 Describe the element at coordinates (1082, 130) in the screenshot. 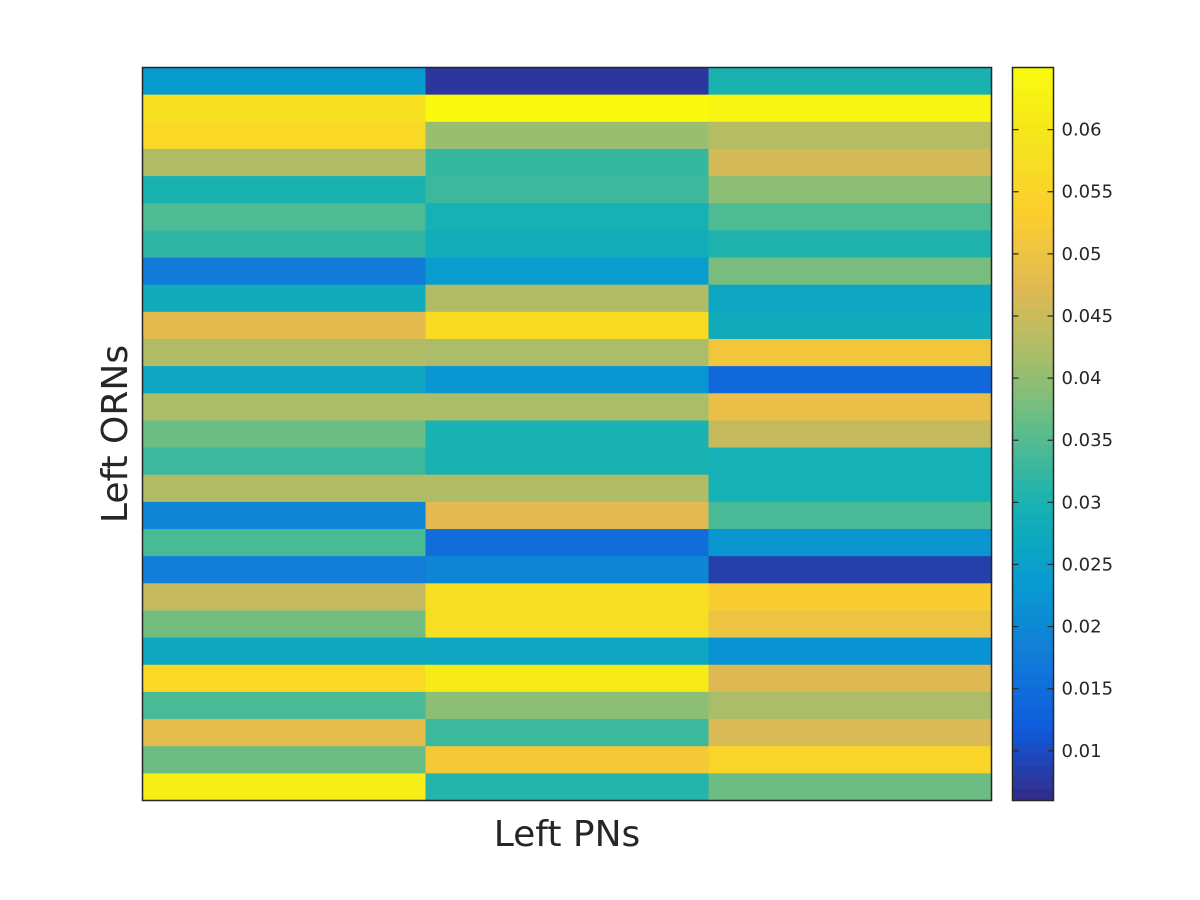

I see `colorbar-tick-label: 0.06` at that location.